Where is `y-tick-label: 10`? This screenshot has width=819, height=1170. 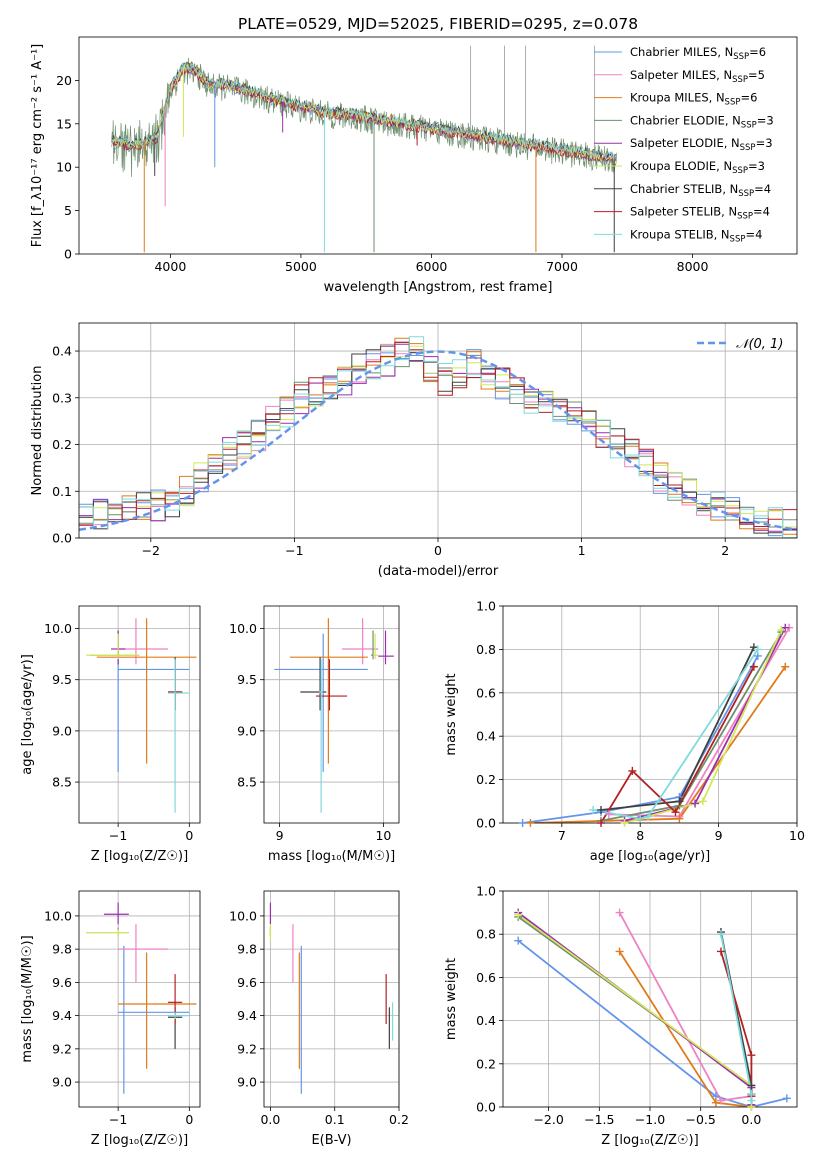 y-tick-label: 10 is located at coordinates (64, 167).